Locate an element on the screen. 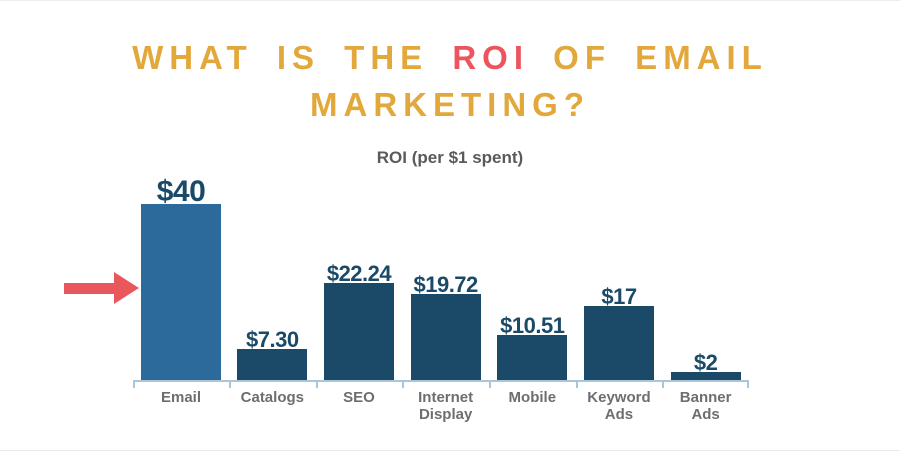 The height and width of the screenshot is (451, 900). bar-email is located at coordinates (181, 292).